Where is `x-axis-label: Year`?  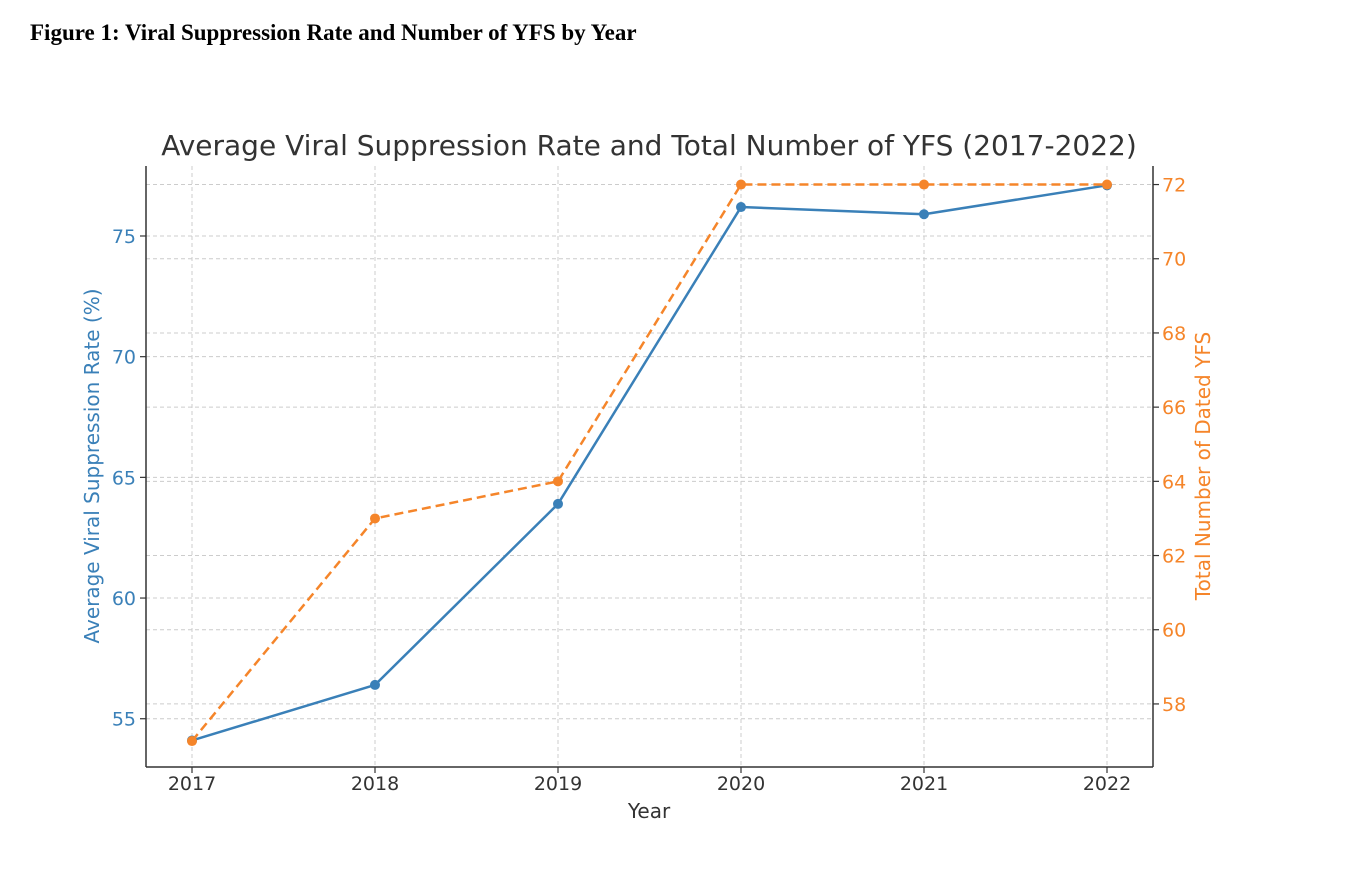 x-axis-label: Year is located at coordinates (649, 811).